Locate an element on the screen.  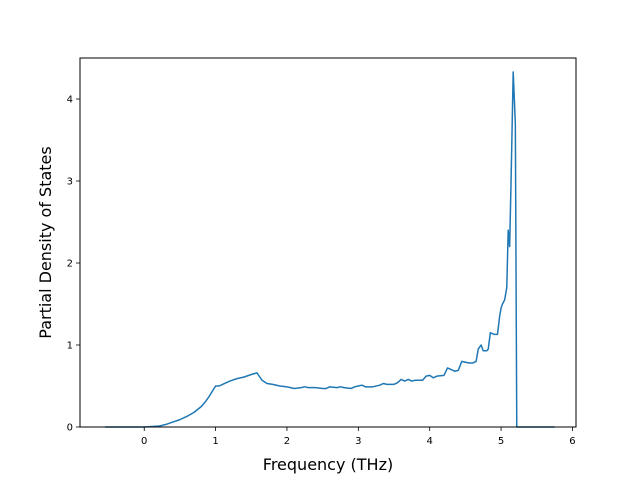
x-tick-label: 3 is located at coordinates (358, 441).